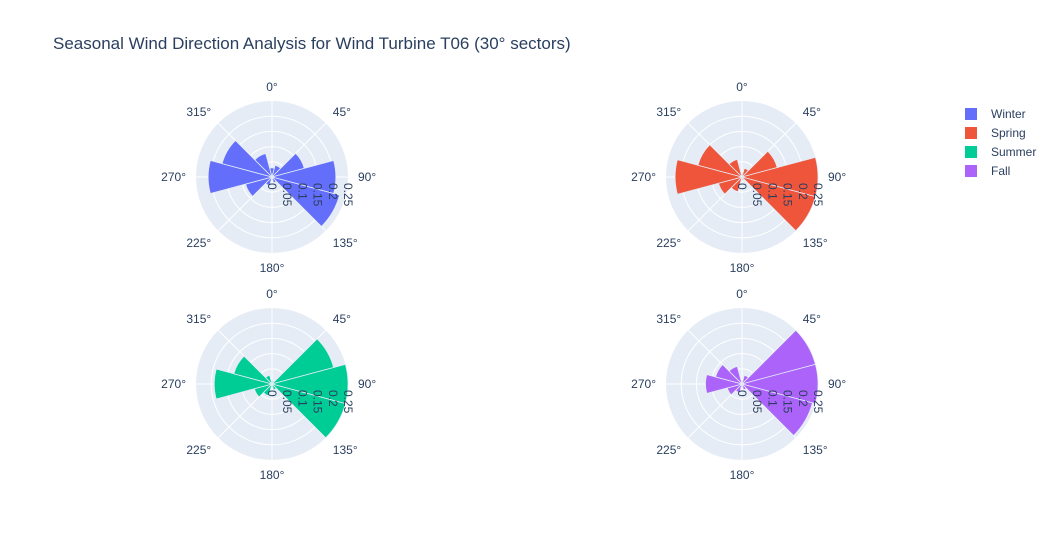  I want to click on legend-item-winter: Winter, so click(995, 114).